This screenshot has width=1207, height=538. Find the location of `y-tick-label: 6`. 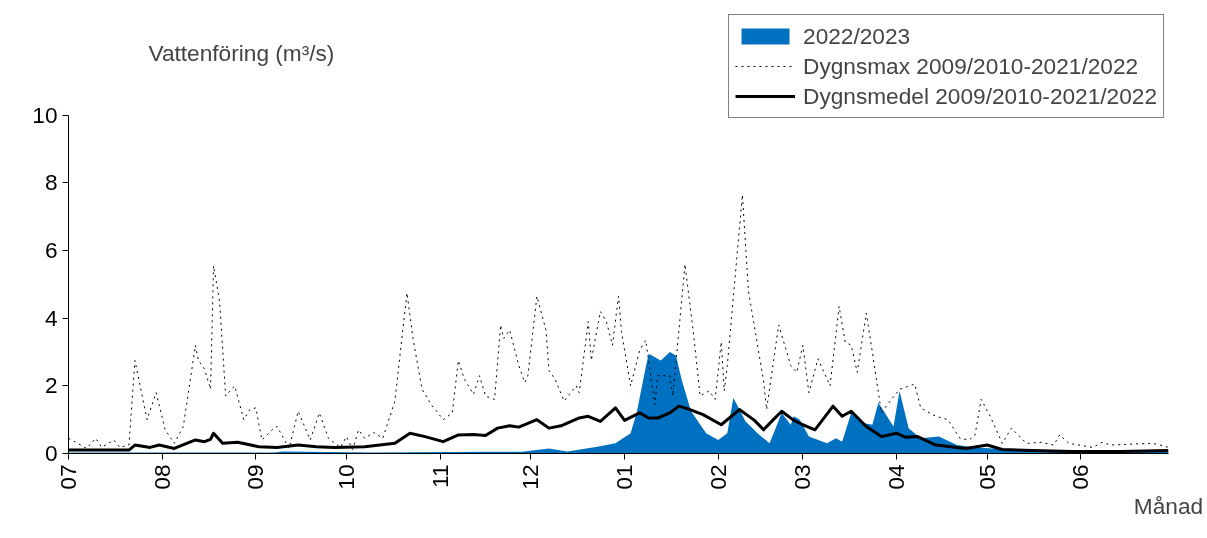

y-tick-label: 6 is located at coordinates (51, 250).